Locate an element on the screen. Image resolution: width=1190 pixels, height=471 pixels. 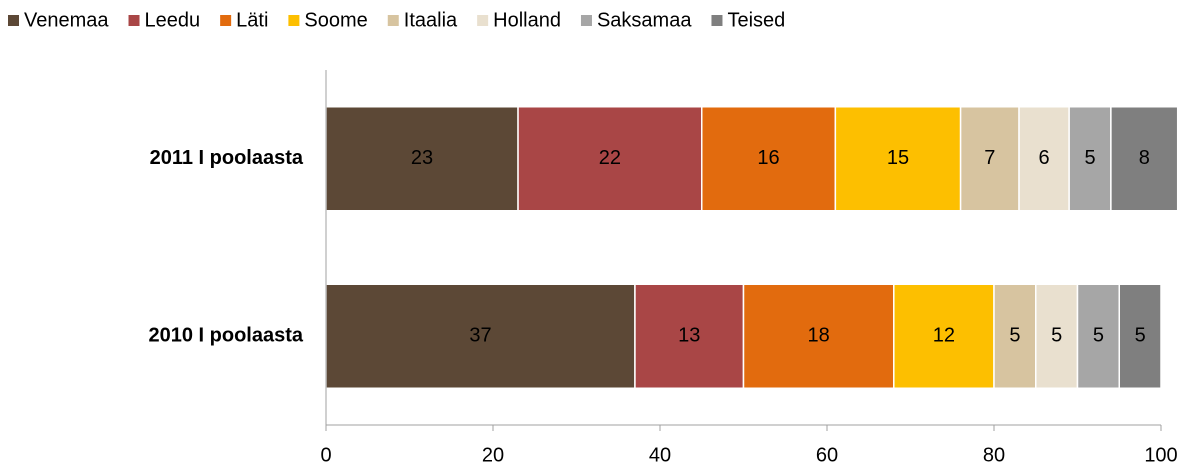
legend-label: Itaalia is located at coordinates (431, 20).